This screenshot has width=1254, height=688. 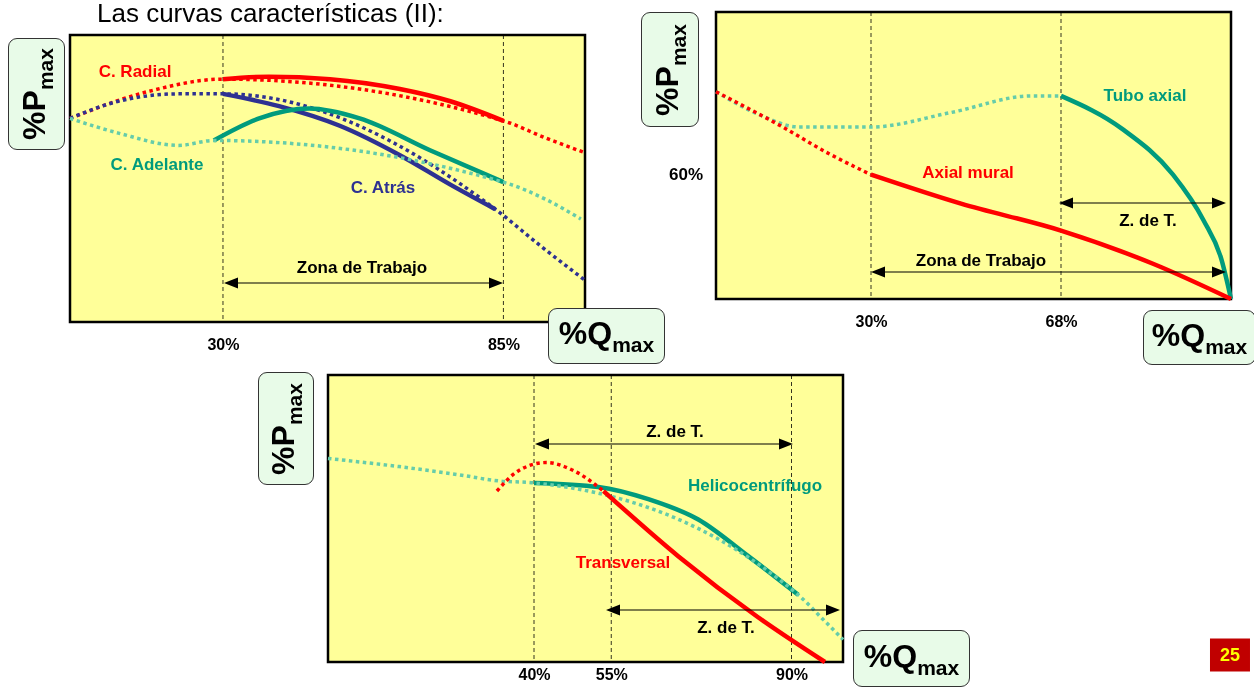 What do you see at coordinates (157, 164) in the screenshot?
I see `series-label: C. Adelante` at bounding box center [157, 164].